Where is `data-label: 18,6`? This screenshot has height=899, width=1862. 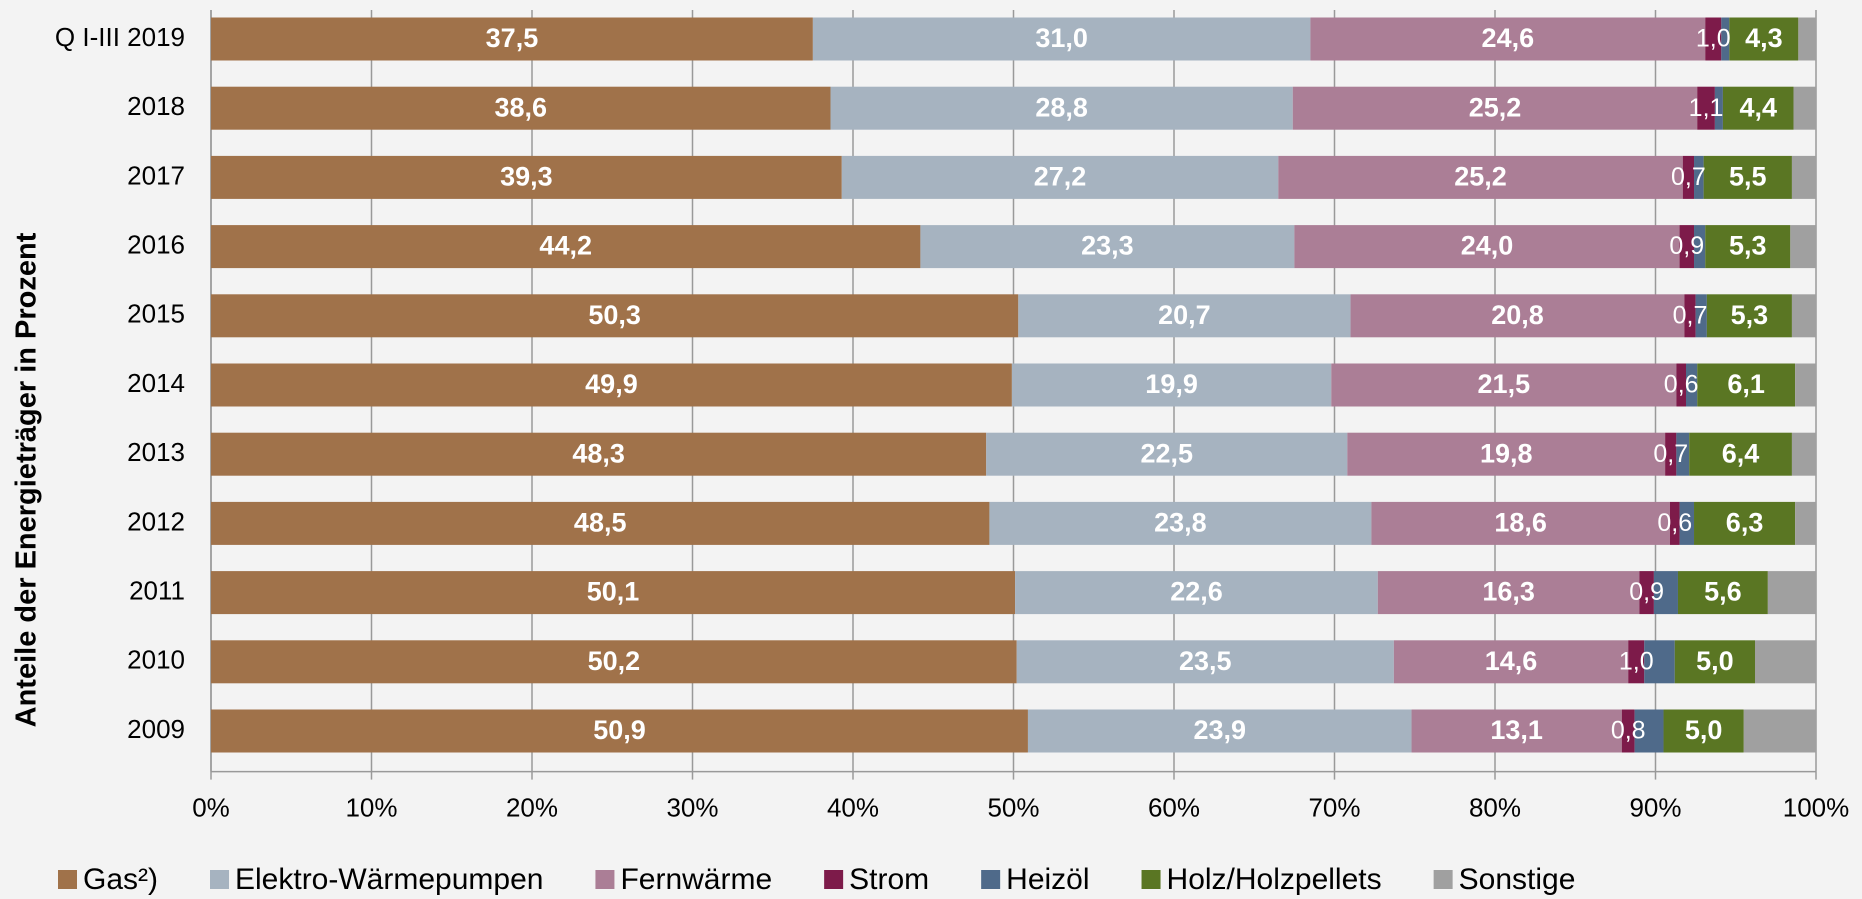 data-label: 18,6 is located at coordinates (1520, 523).